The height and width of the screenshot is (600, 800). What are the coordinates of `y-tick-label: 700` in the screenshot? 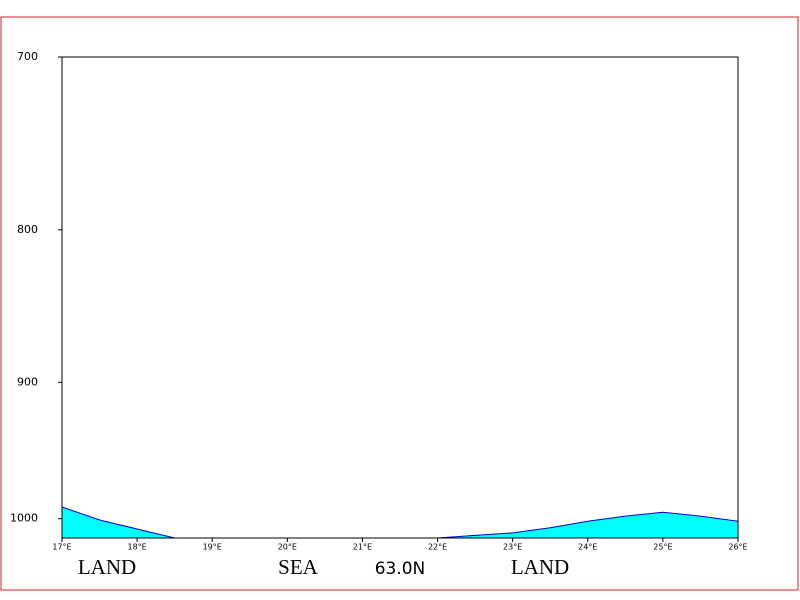 It's located at (27, 56).